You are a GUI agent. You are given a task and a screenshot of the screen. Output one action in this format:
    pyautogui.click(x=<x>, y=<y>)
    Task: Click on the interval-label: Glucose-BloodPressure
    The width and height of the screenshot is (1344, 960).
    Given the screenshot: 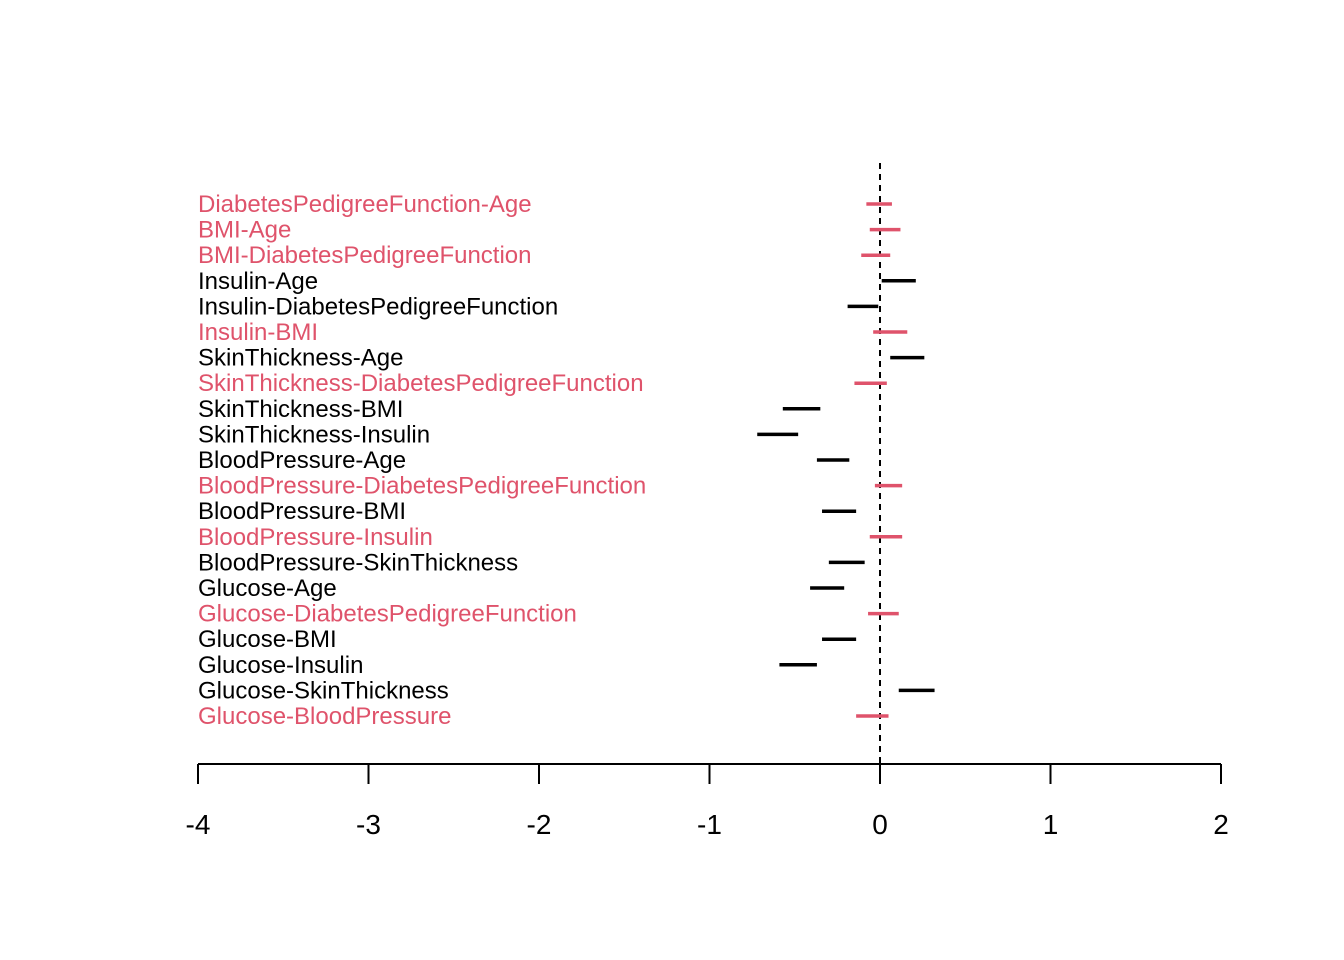 What is the action you would take?
    pyautogui.click(x=324, y=716)
    